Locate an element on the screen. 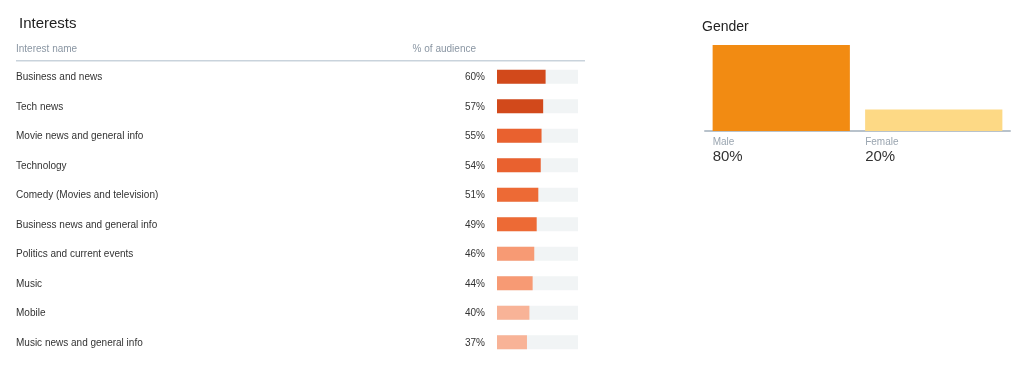  data-label: 37% is located at coordinates (475, 342).